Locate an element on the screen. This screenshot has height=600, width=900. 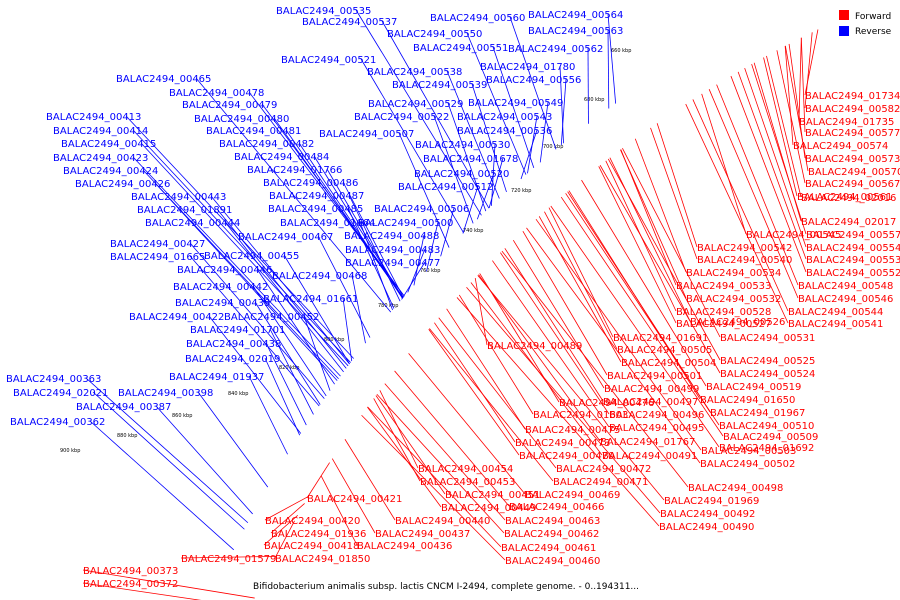
gene-label: BALAC2494_00444 is located at coordinates (192, 223).